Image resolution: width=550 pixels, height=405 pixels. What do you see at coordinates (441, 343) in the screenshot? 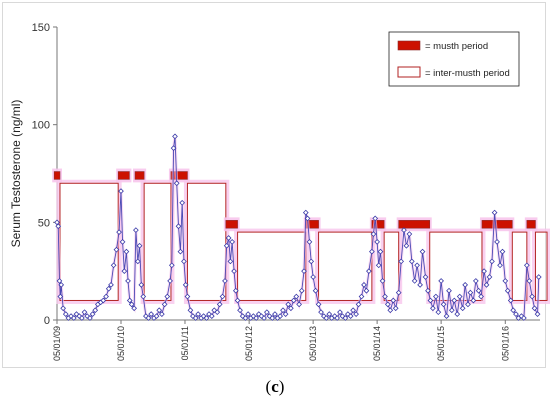
I see `x-tick-label: 05/01/15` at bounding box center [441, 343].